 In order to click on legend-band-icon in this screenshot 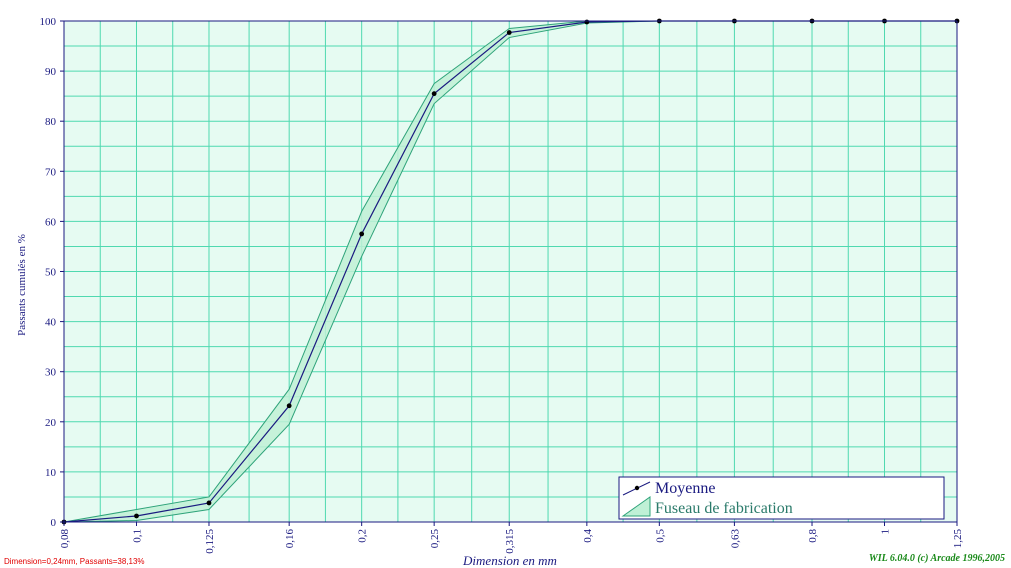, I will do `click(636, 506)`.